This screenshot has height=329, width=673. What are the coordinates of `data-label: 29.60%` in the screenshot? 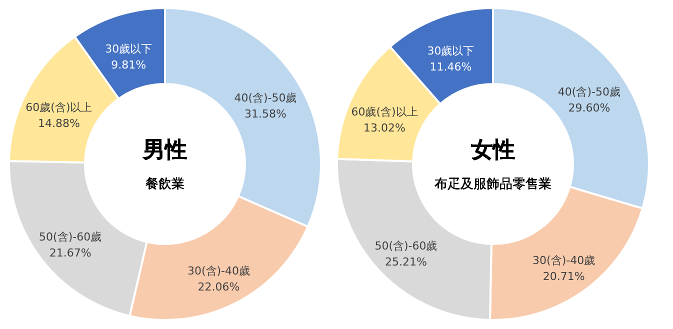 It's located at (589, 107).